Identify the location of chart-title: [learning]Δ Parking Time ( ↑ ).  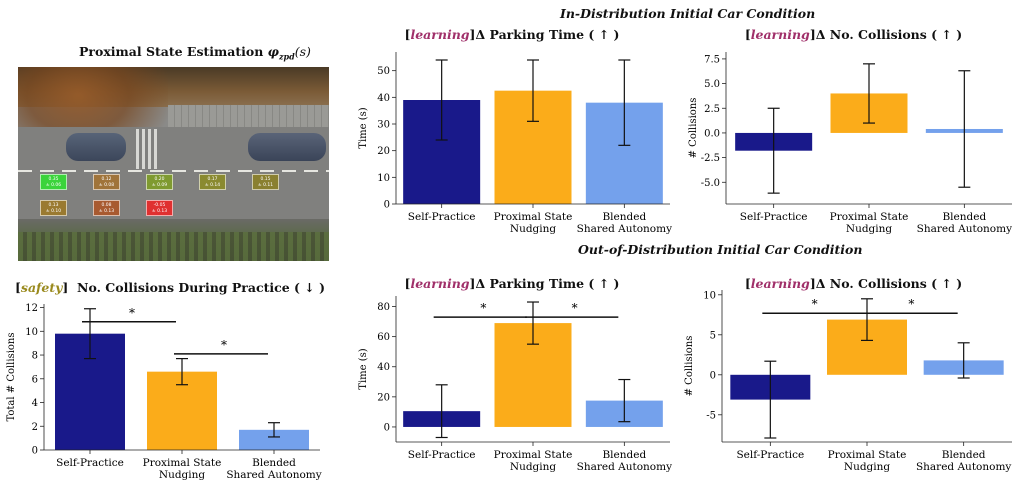
(512, 34).